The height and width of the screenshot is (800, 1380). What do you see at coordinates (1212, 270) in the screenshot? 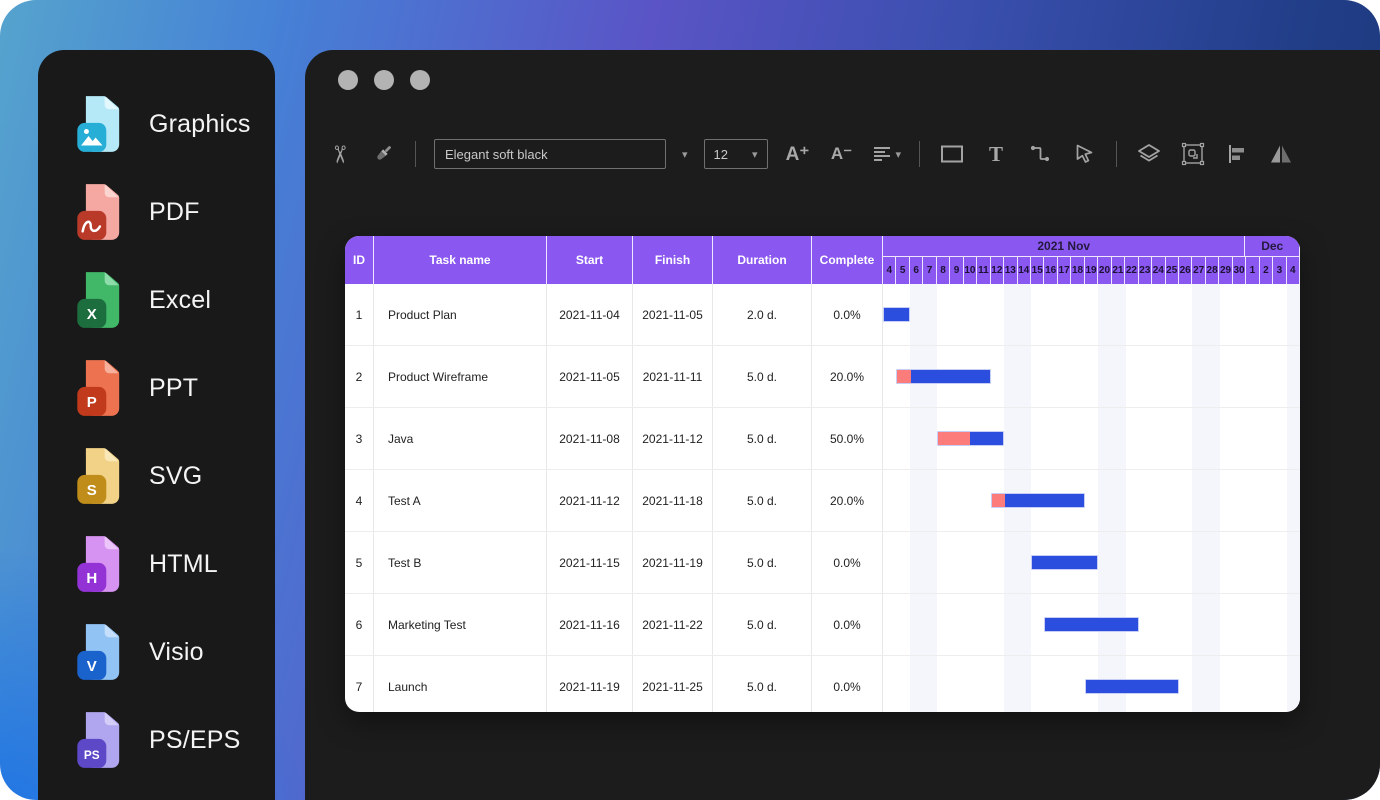
I see `day-header: 28` at bounding box center [1212, 270].